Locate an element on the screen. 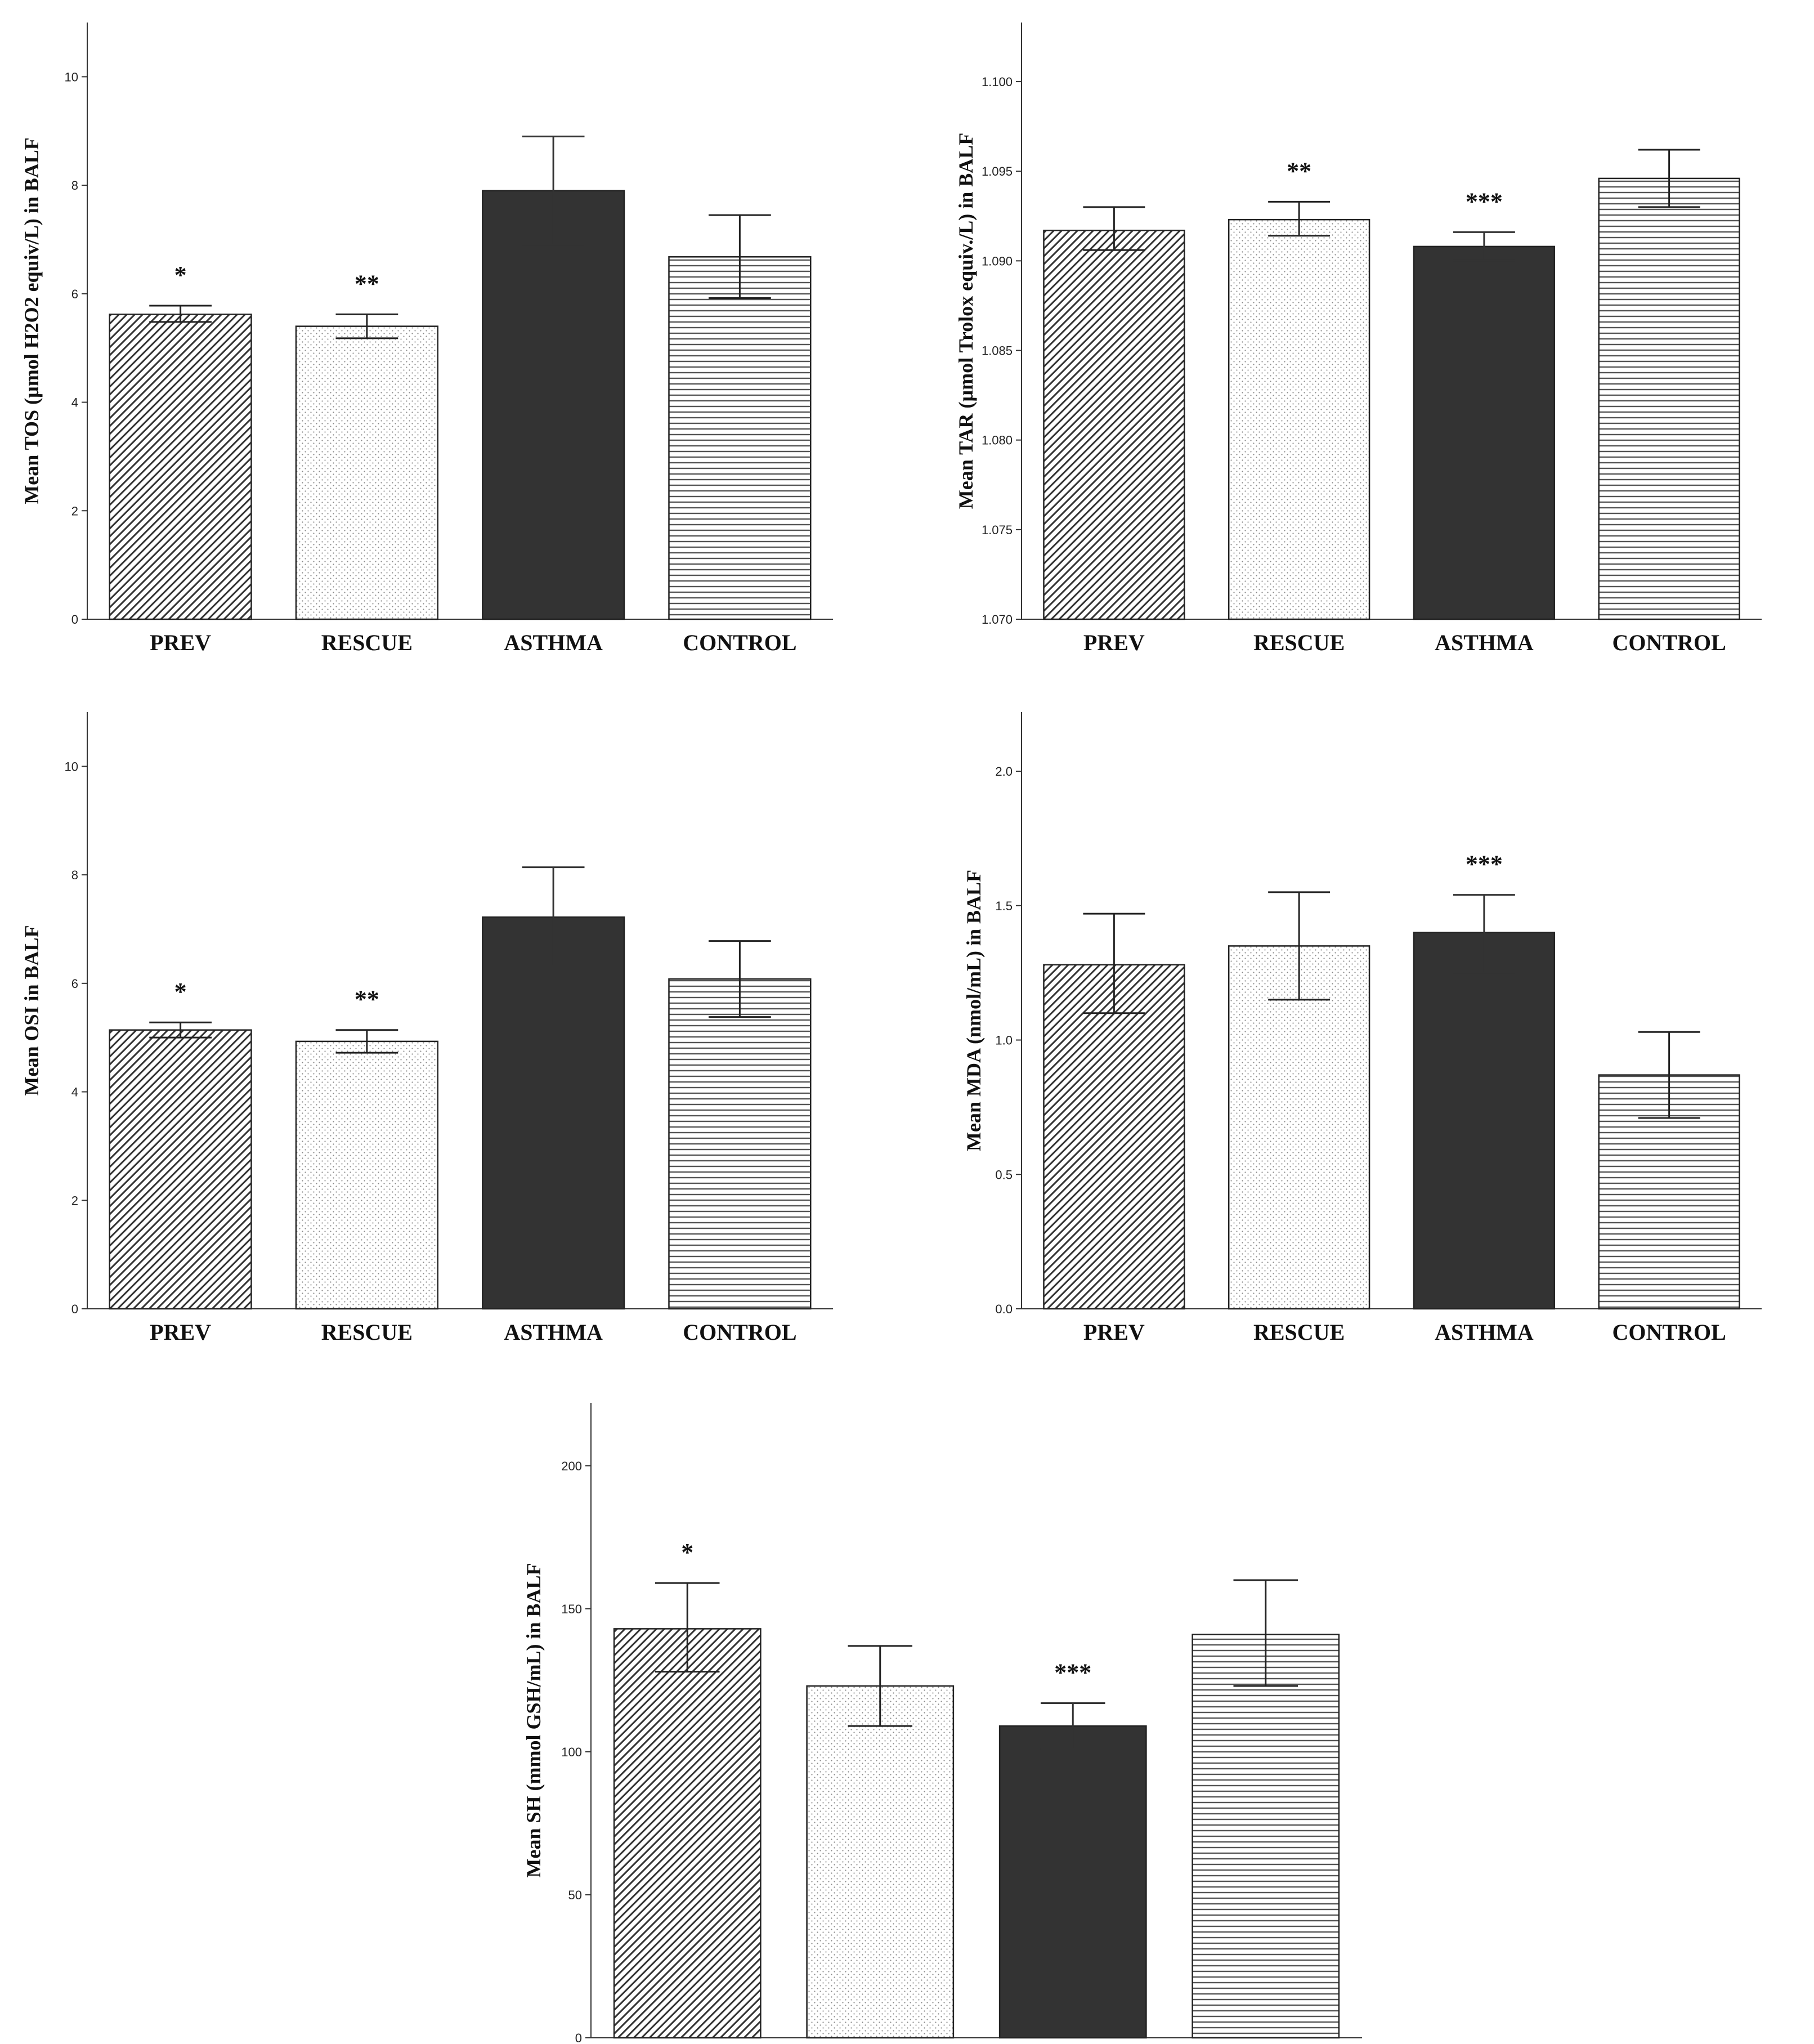 This screenshot has height=2044, width=1814. y-tick-label: 200 is located at coordinates (571, 1466).